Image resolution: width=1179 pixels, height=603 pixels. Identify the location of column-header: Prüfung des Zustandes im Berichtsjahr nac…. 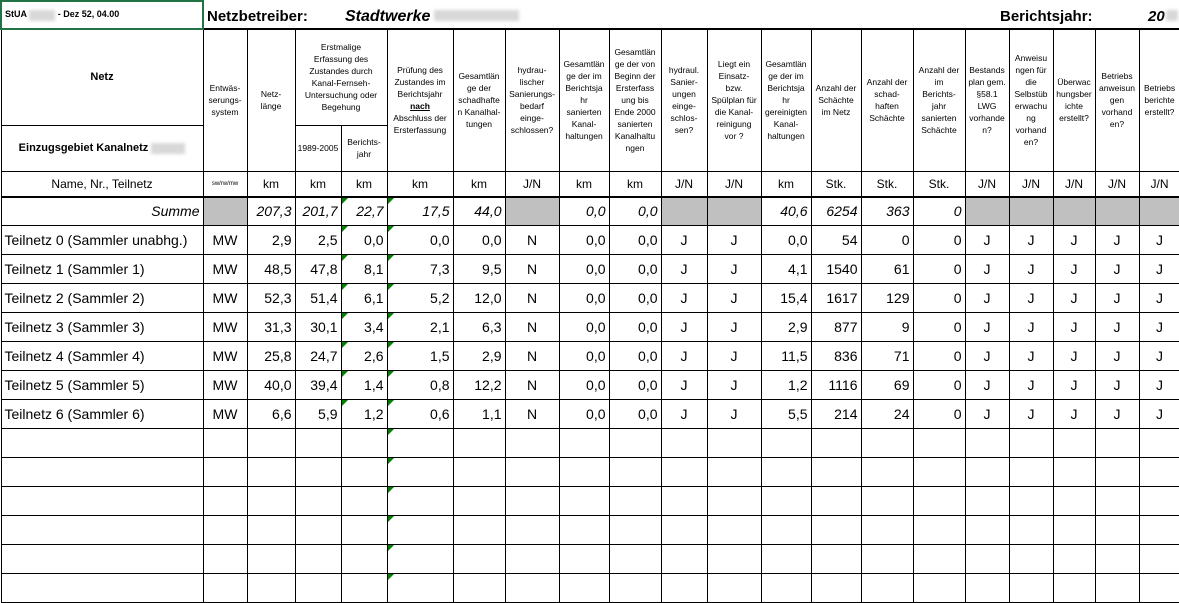
(420, 100).